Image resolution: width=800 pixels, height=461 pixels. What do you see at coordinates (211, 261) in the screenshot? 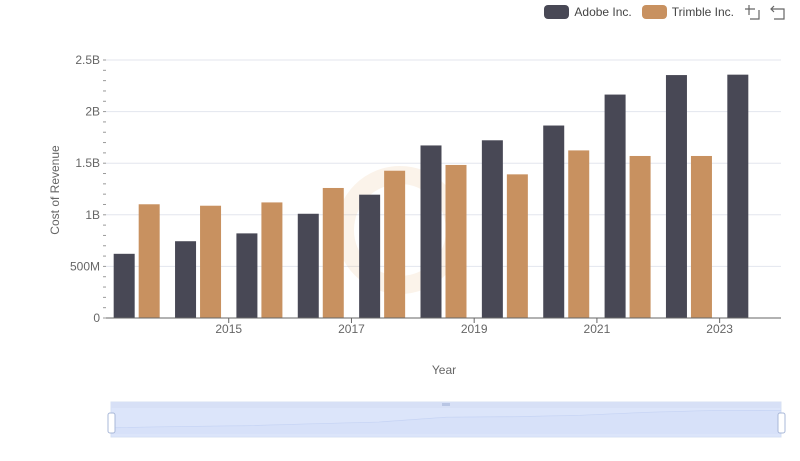
I see `bar-trimble-2015` at bounding box center [211, 261].